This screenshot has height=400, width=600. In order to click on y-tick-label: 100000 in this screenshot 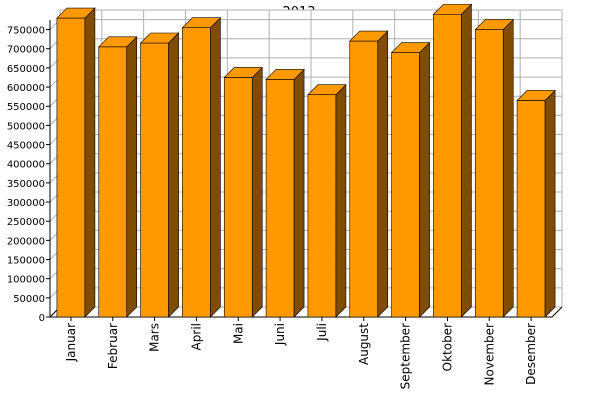, I will do `click(26, 280)`.